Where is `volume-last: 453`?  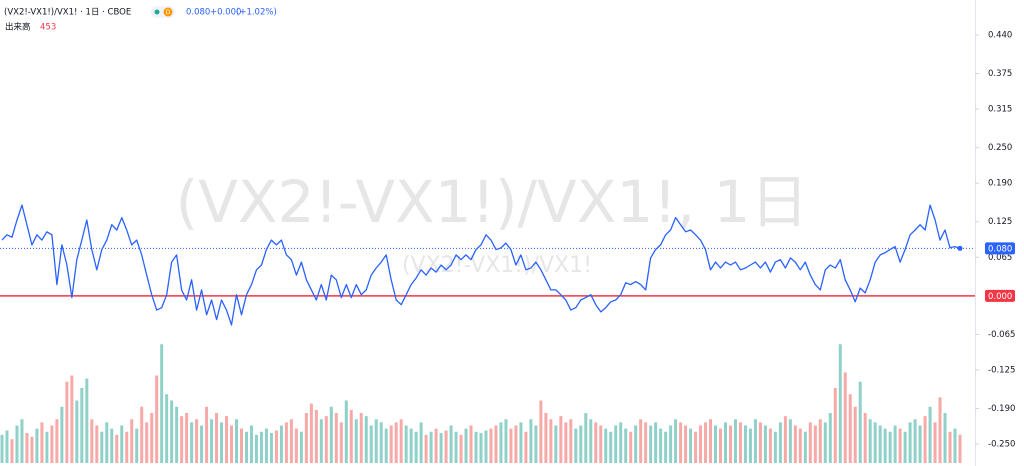 volume-last: 453 is located at coordinates (48, 28).